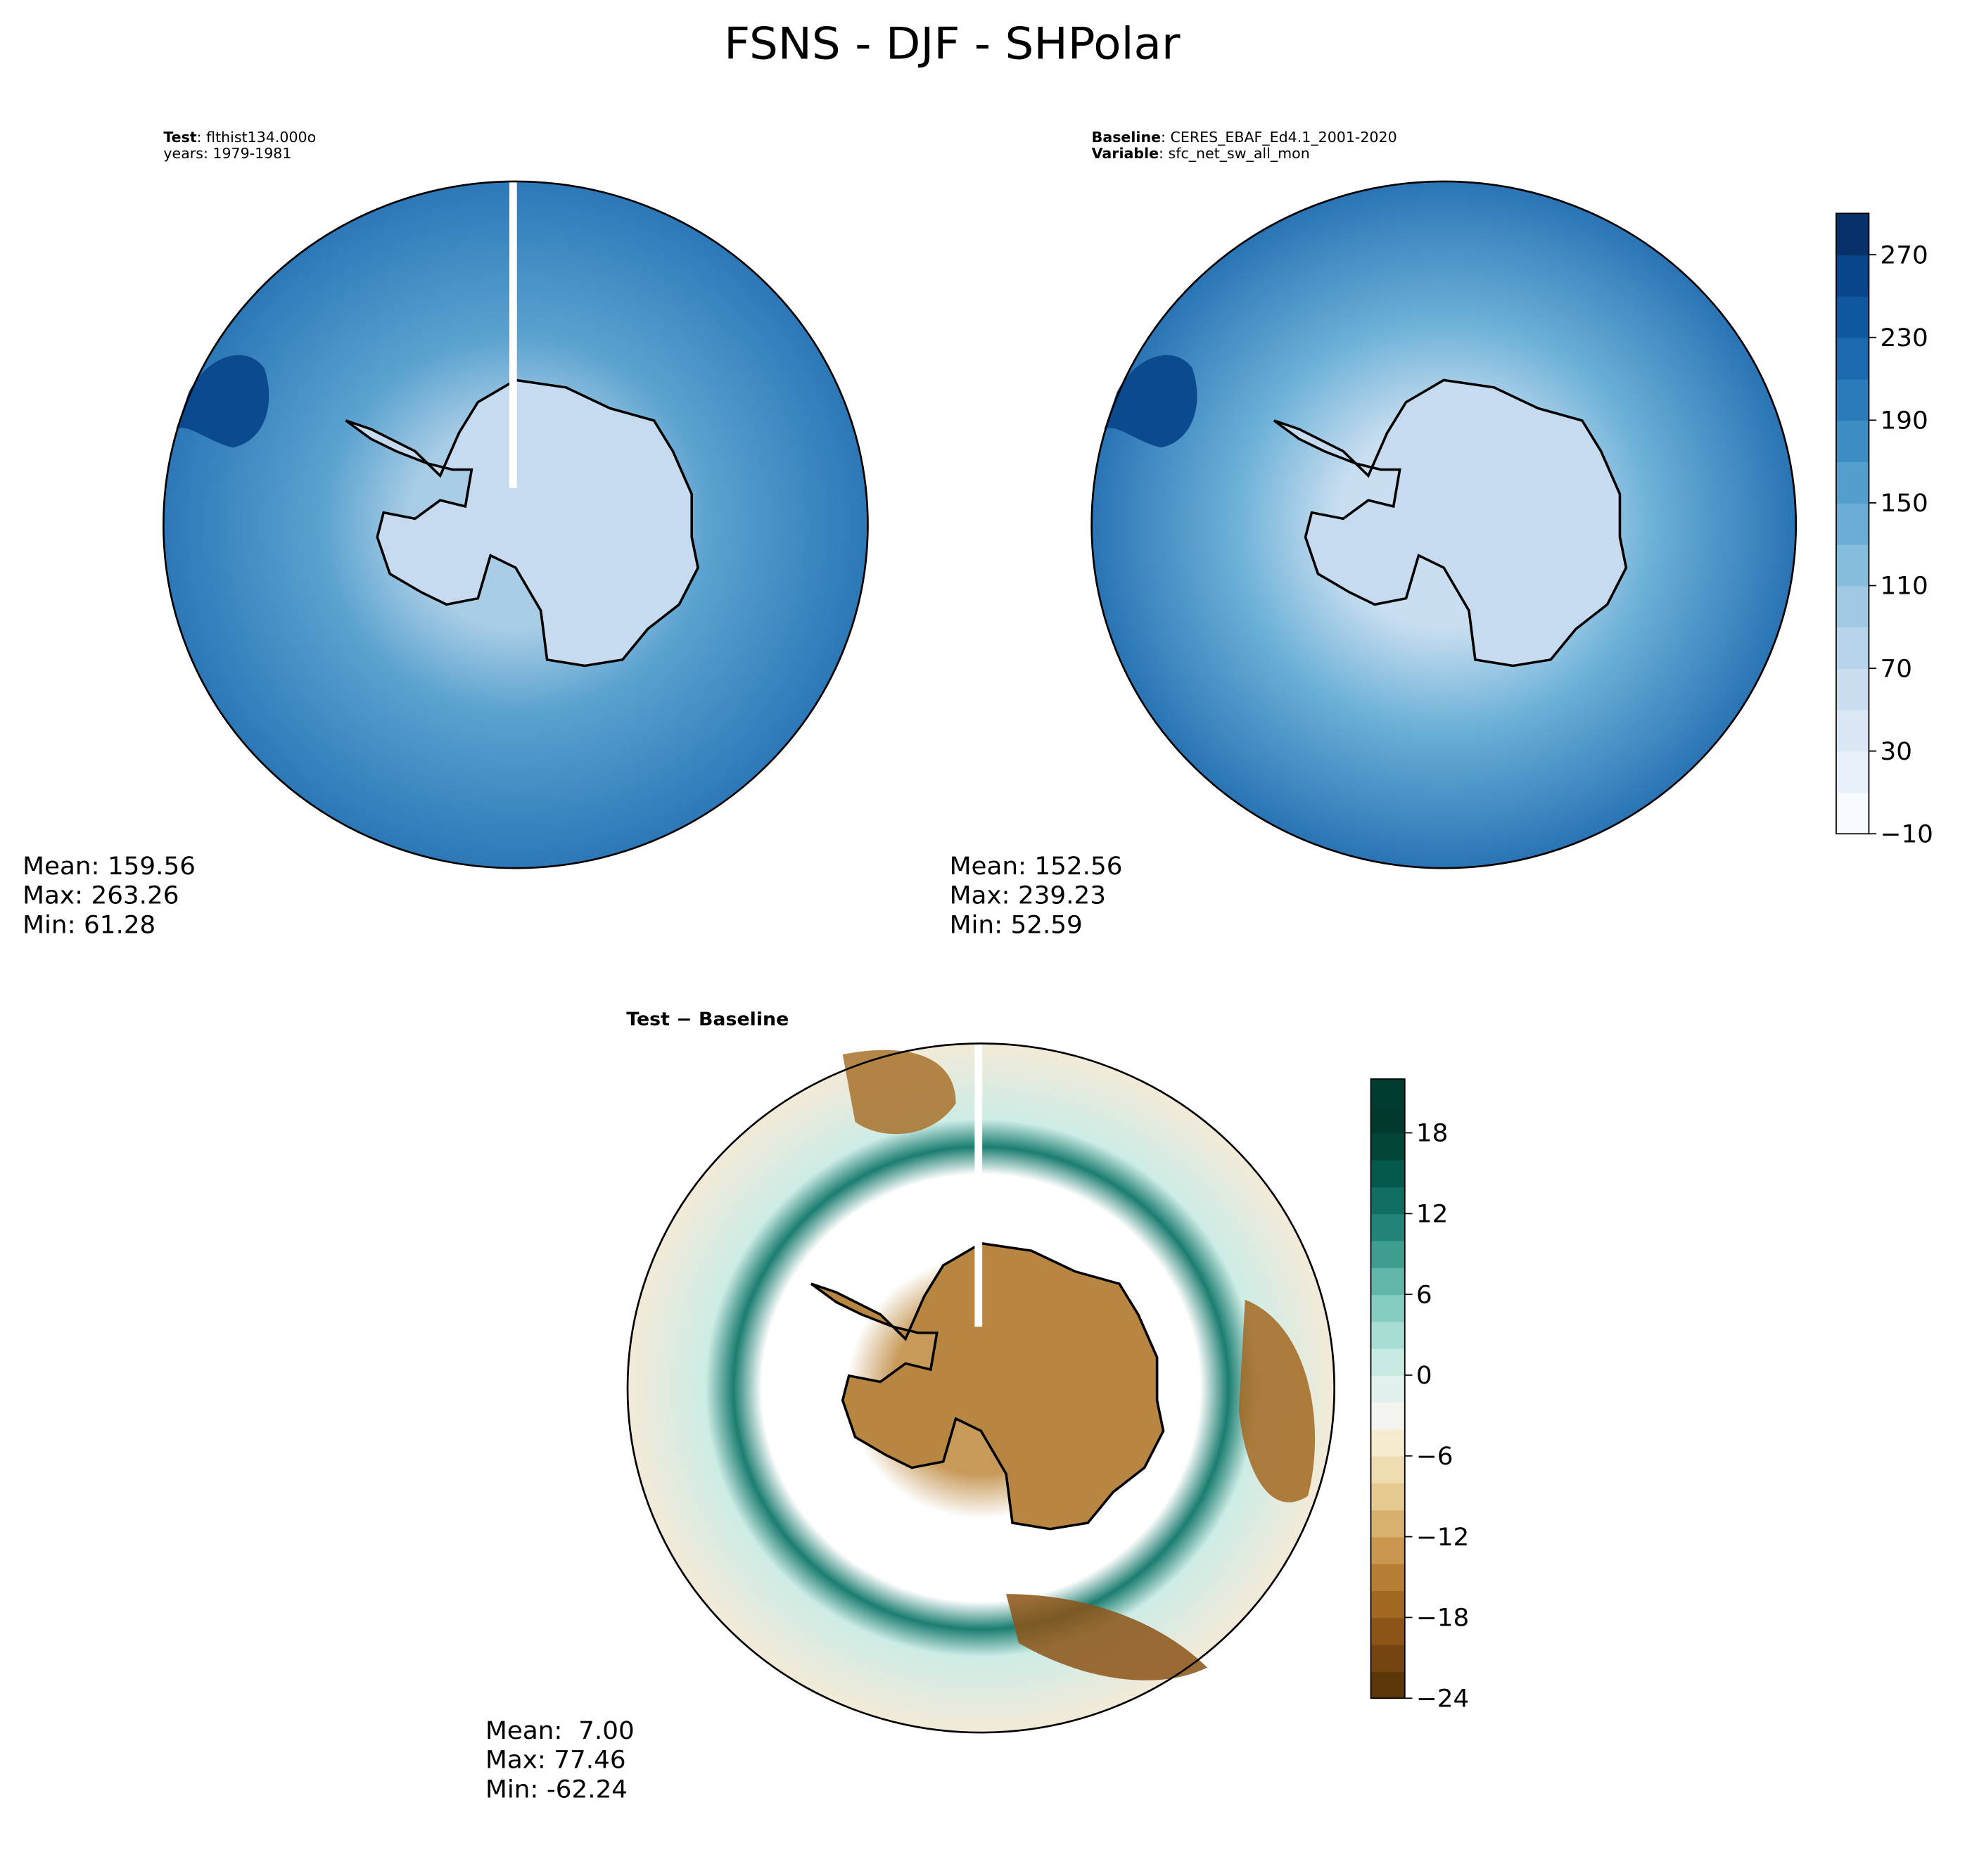 Image resolution: width=1972 pixels, height=1876 pixels. What do you see at coordinates (556, 1790) in the screenshot?
I see `stat-line: Min: -62.24` at bounding box center [556, 1790].